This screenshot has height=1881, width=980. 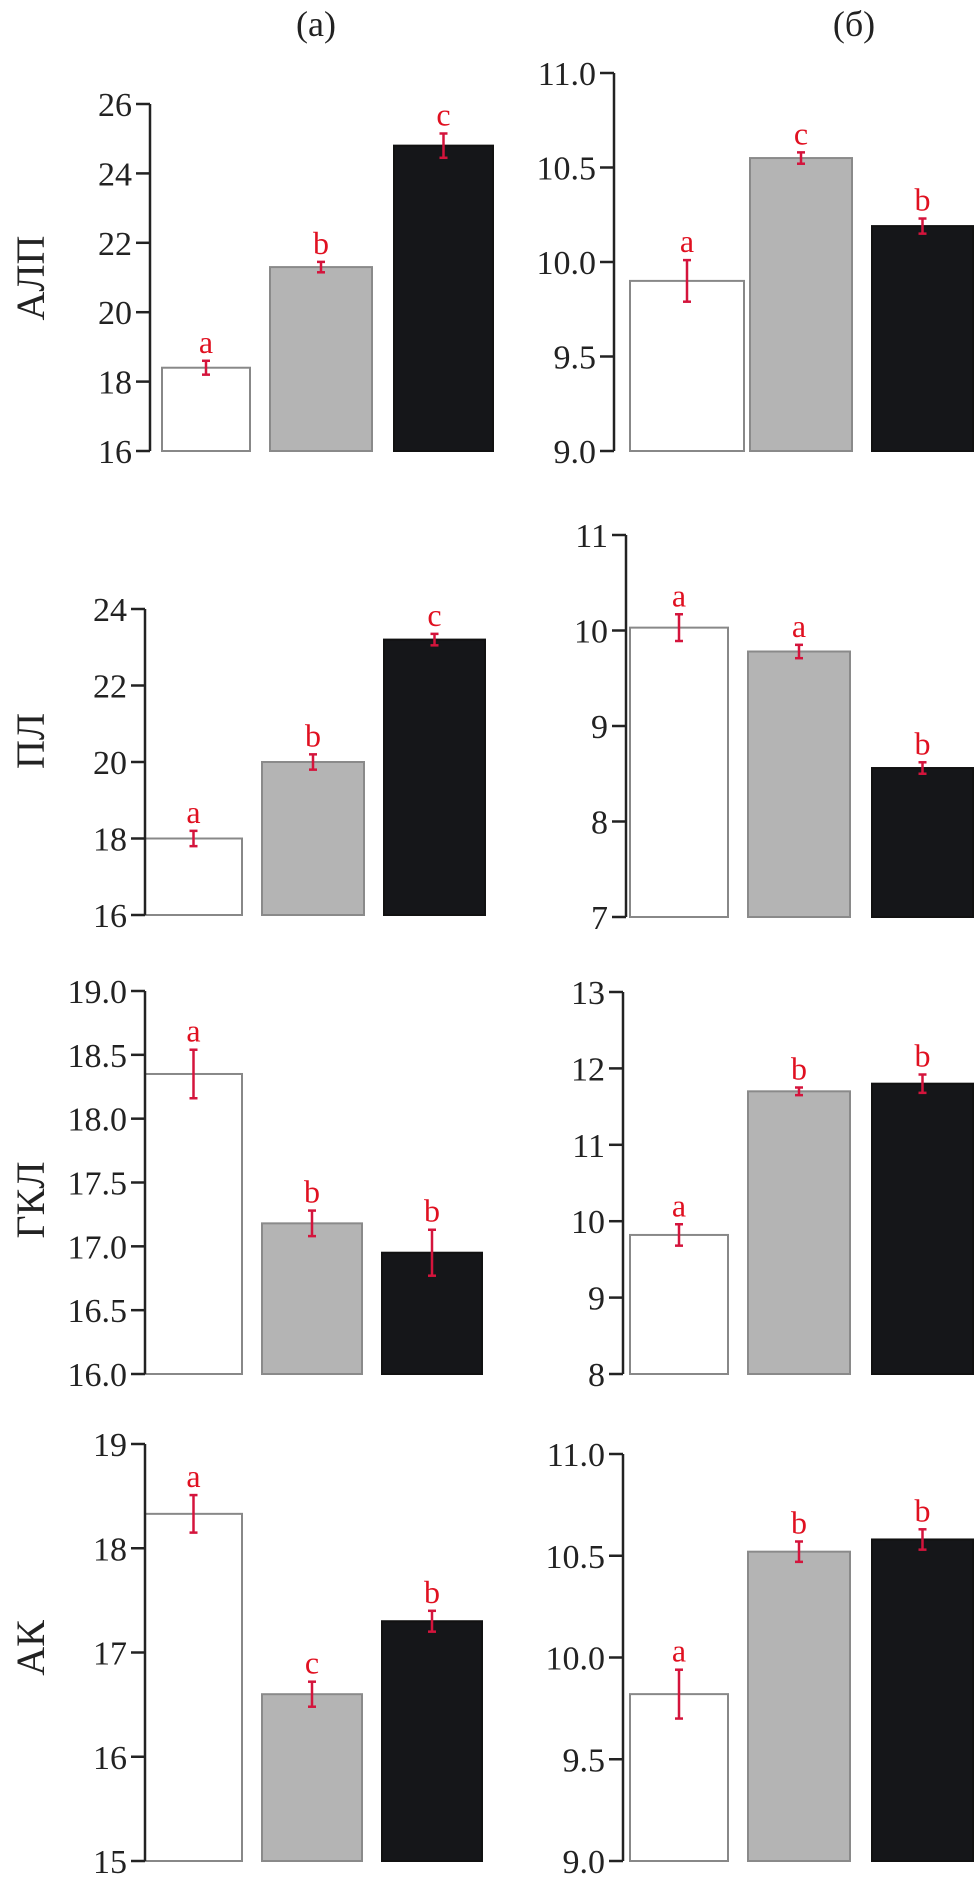 I want to click on y-tick-label: 10, so click(x=591, y=632).